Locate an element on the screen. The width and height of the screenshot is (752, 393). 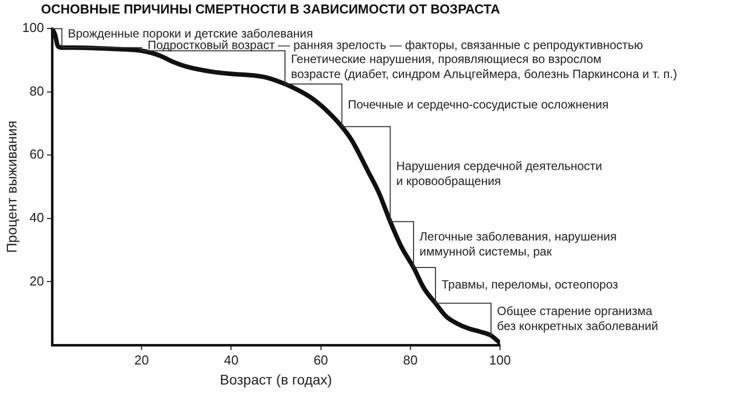
y-tick-label: 100 is located at coordinates (33, 28).